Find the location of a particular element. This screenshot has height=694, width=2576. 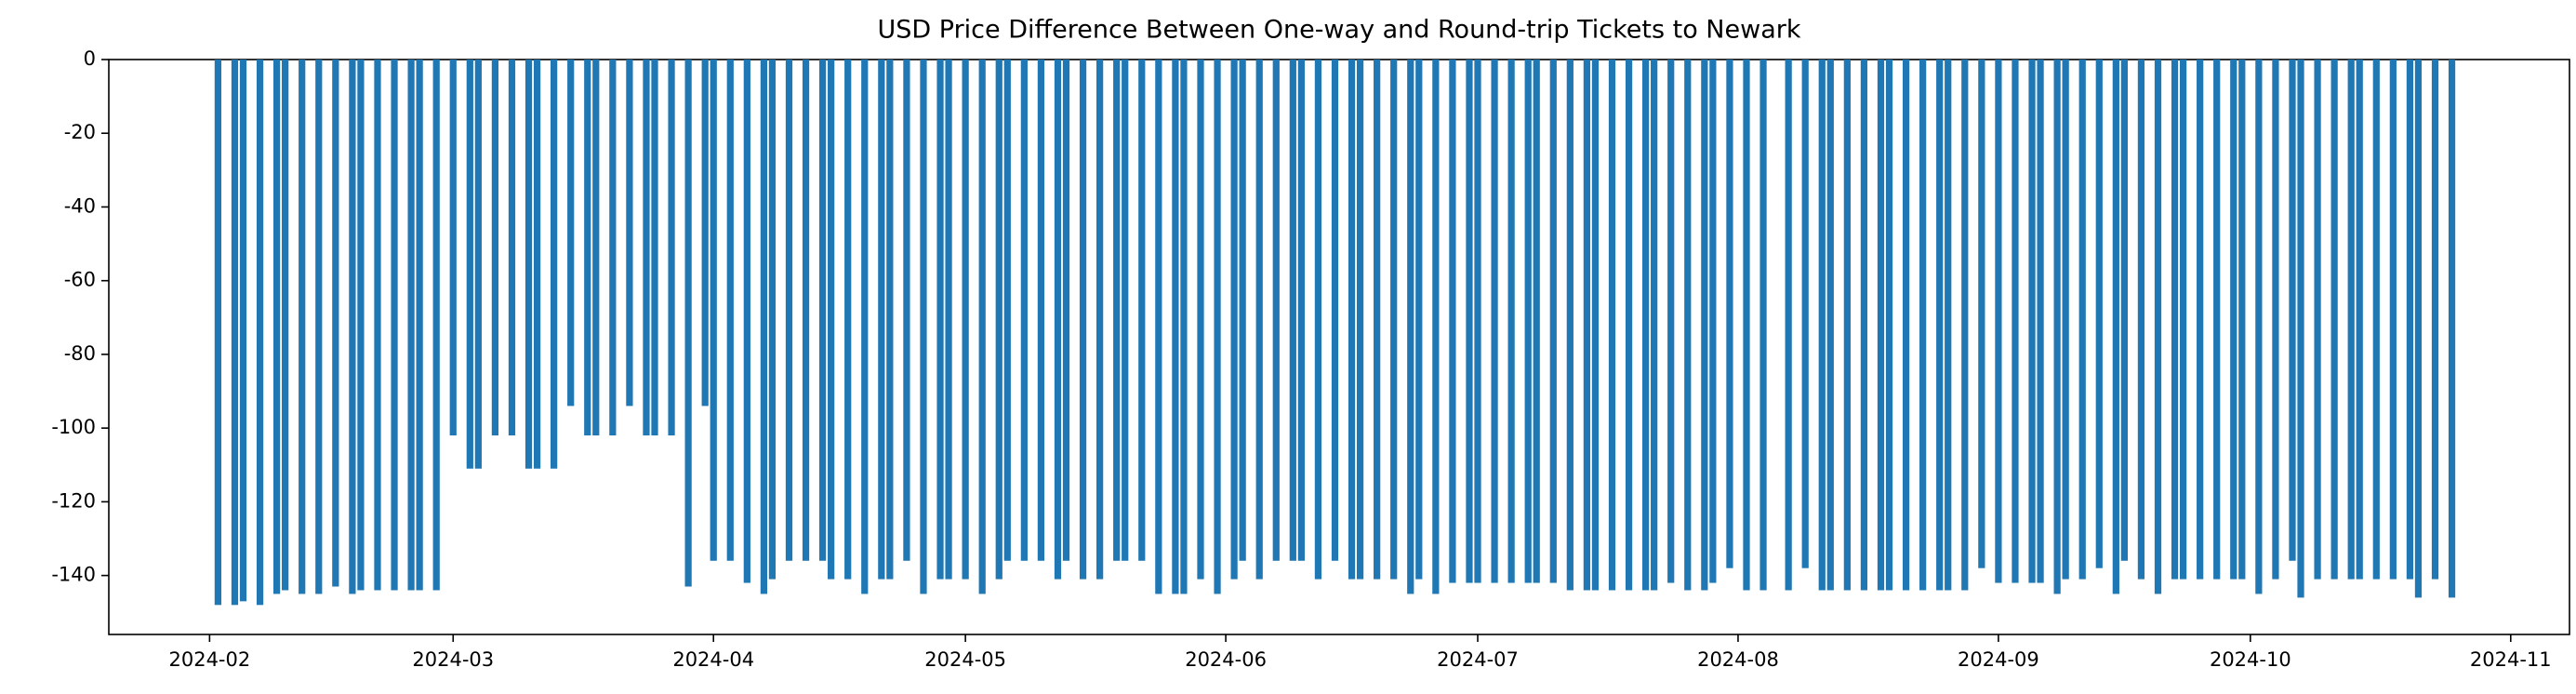

x-tick-label: 2024-11 is located at coordinates (2511, 659).